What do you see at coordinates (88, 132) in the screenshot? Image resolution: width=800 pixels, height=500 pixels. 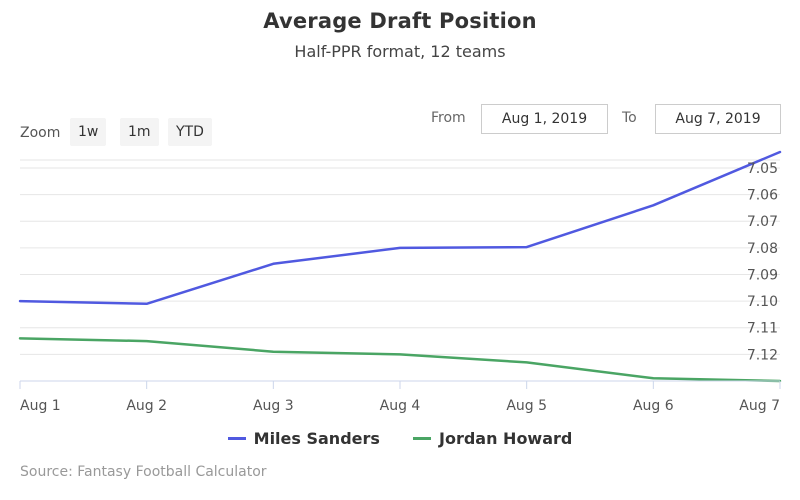 I see `zoom-1w-button: 1w` at bounding box center [88, 132].